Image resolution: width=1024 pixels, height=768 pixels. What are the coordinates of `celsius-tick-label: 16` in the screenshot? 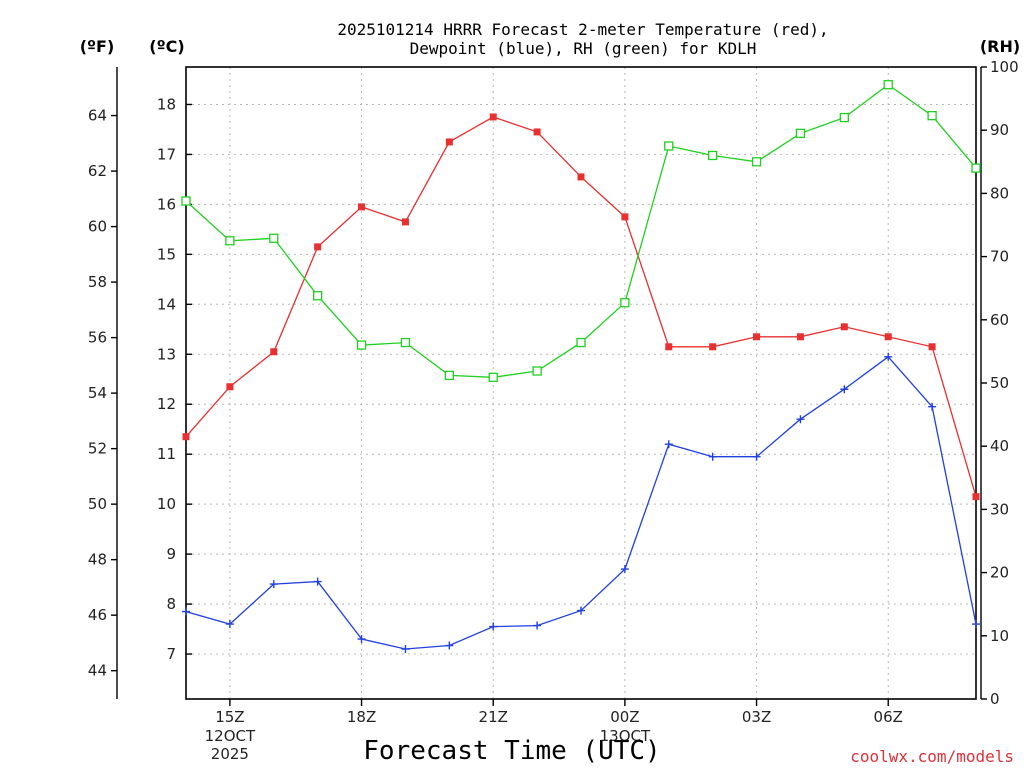 It's located at (166, 204).